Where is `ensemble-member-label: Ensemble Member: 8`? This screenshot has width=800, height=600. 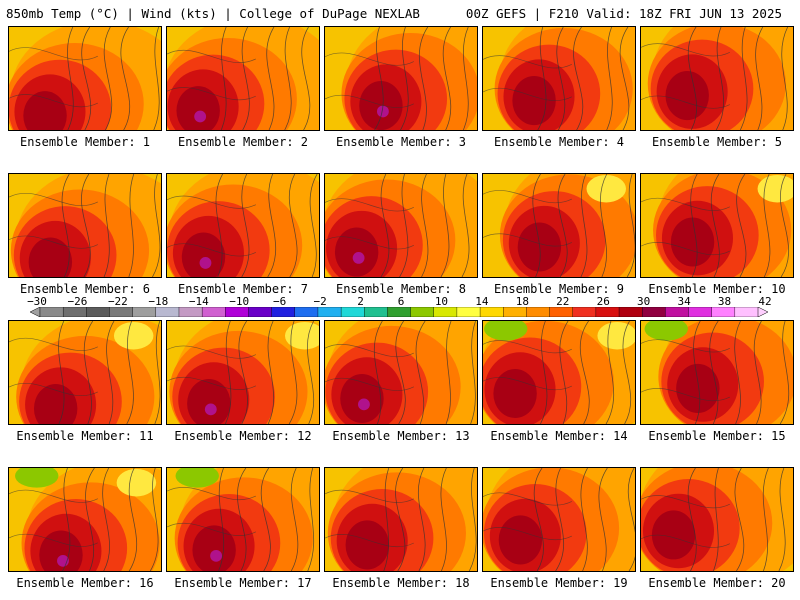
ensemble-member-label: Ensemble Member: 8 is located at coordinates (401, 289).